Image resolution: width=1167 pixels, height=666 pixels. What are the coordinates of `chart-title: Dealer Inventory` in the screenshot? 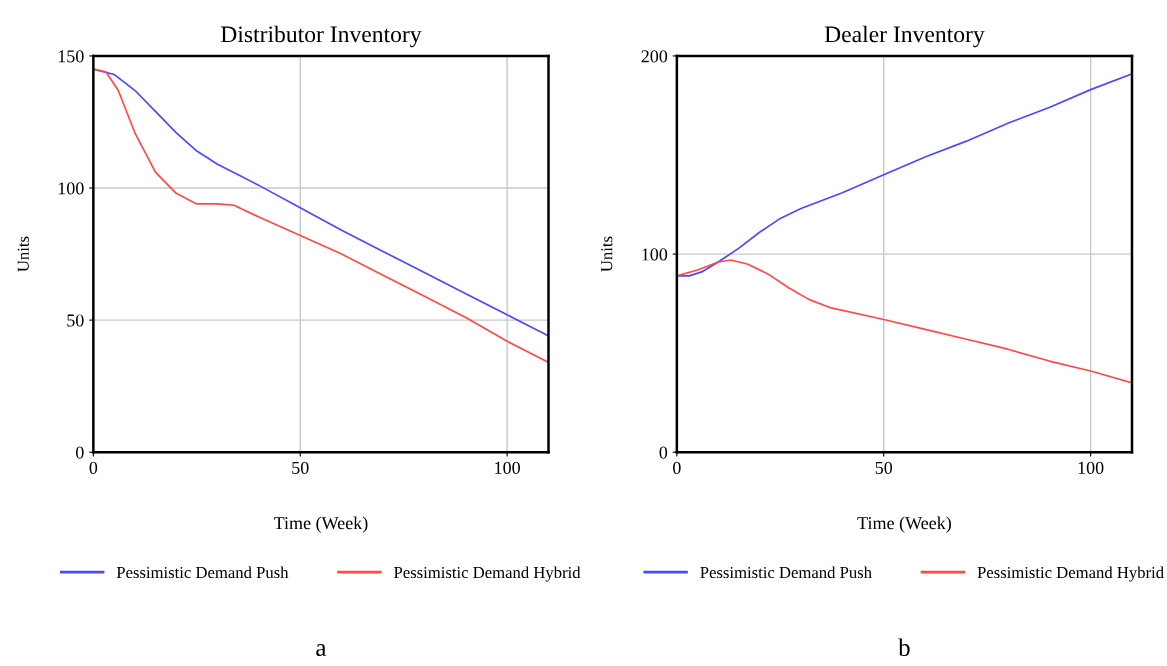 It's located at (904, 36).